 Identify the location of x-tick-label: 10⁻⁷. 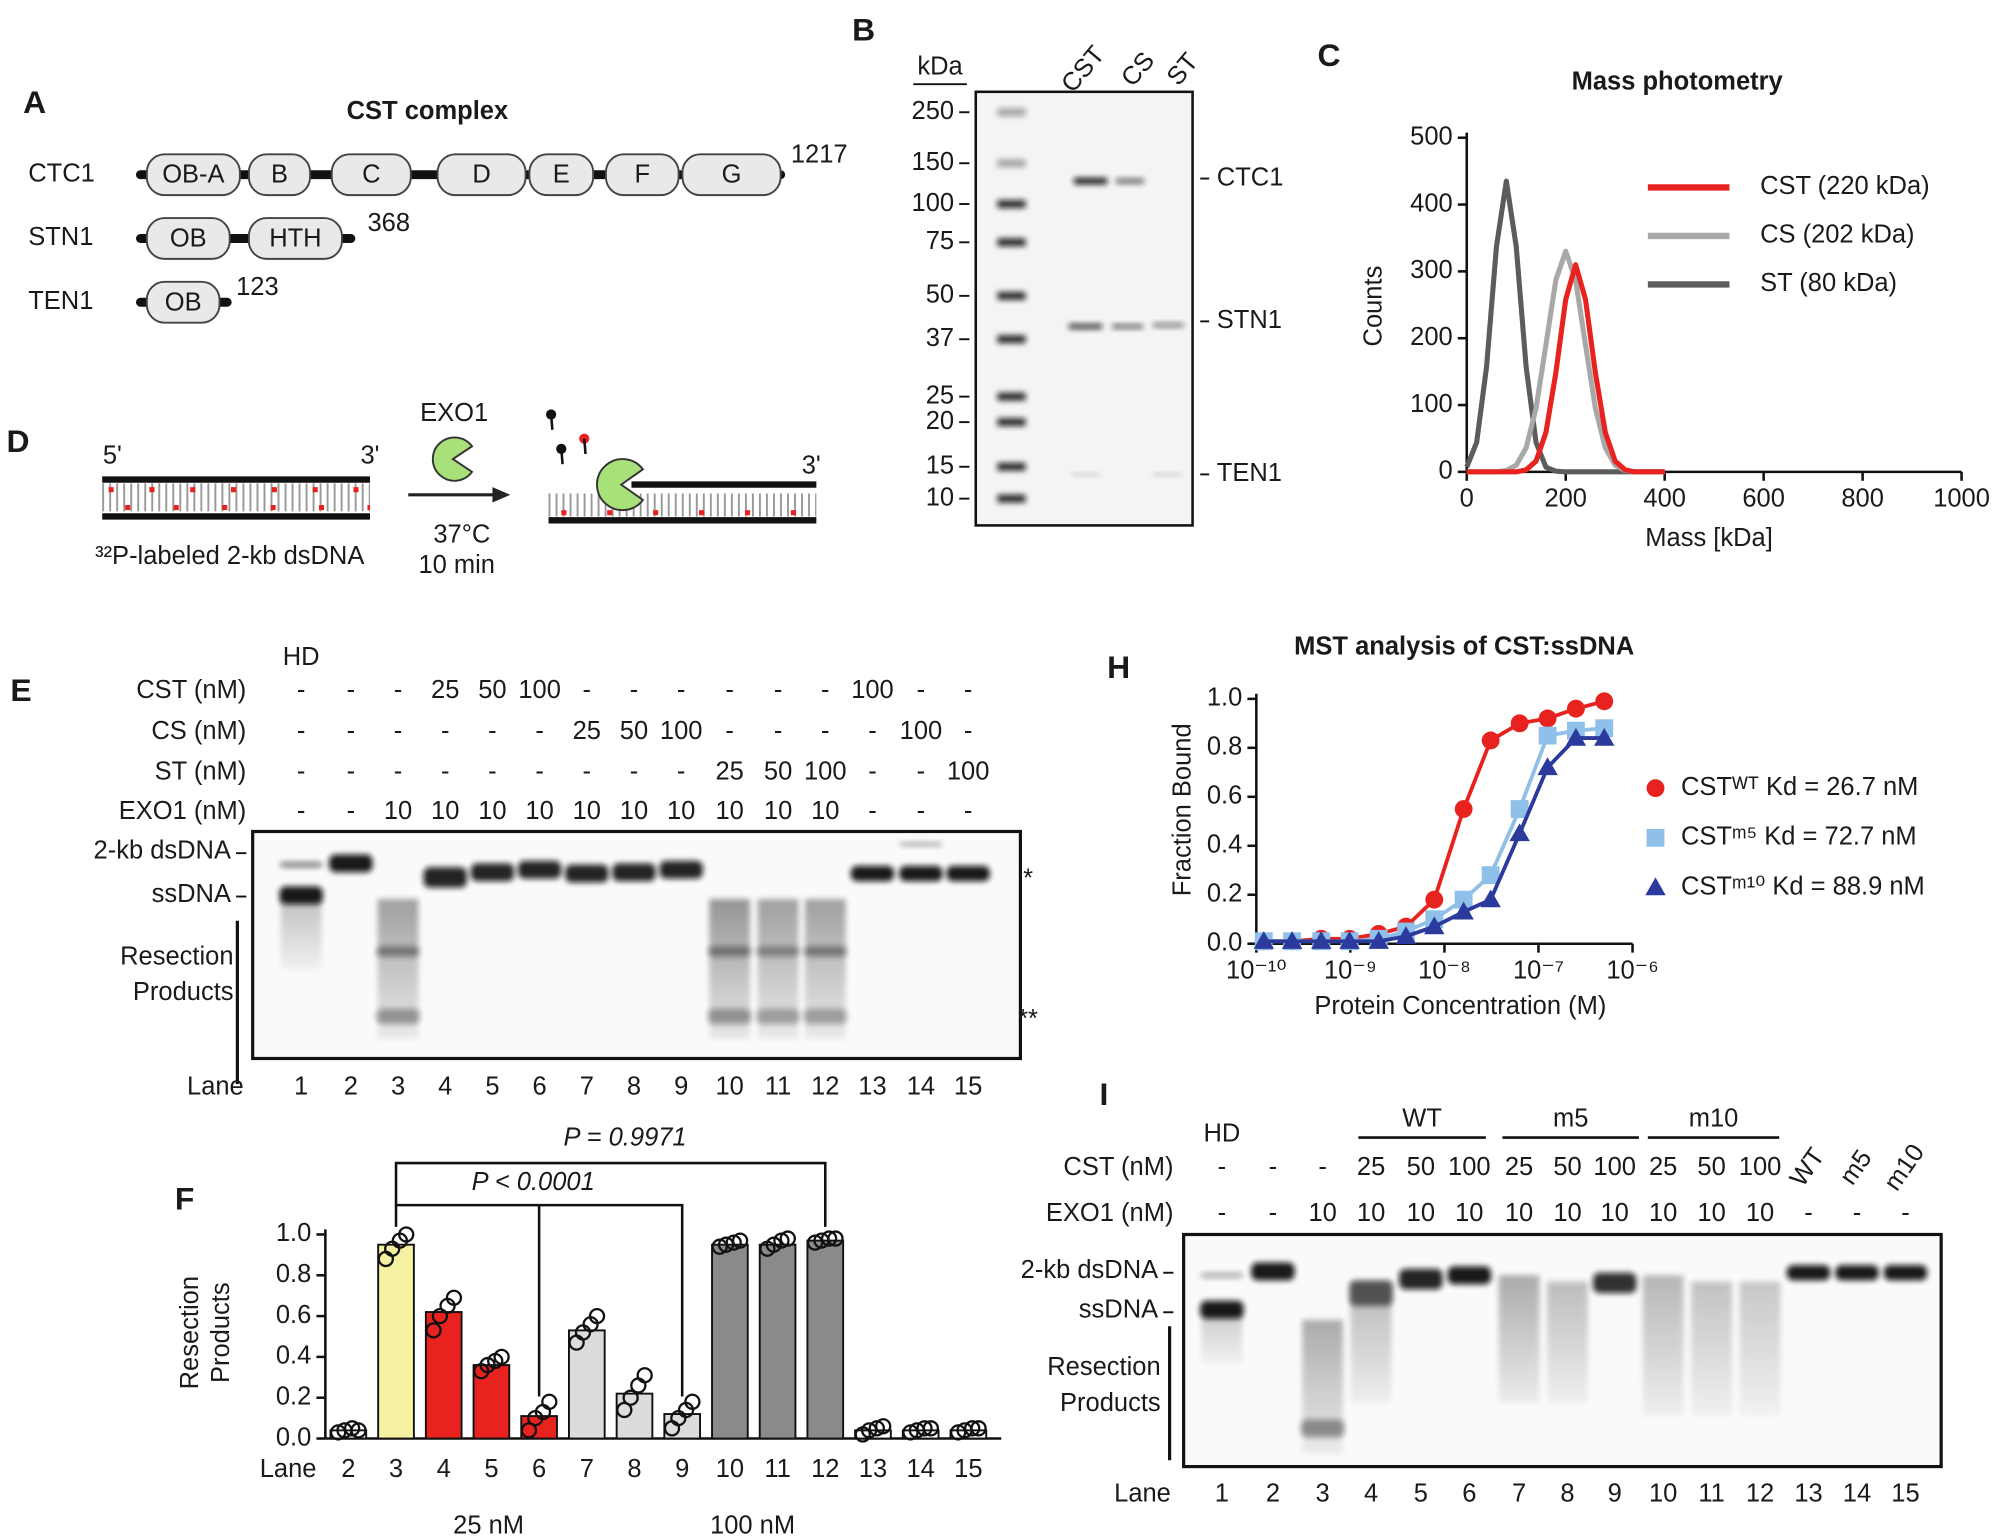
(1538, 971).